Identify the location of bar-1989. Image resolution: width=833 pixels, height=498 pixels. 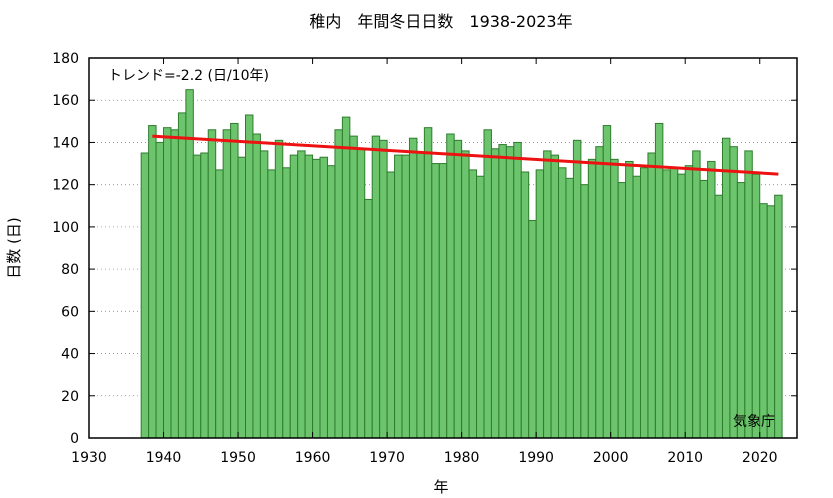
(532, 329).